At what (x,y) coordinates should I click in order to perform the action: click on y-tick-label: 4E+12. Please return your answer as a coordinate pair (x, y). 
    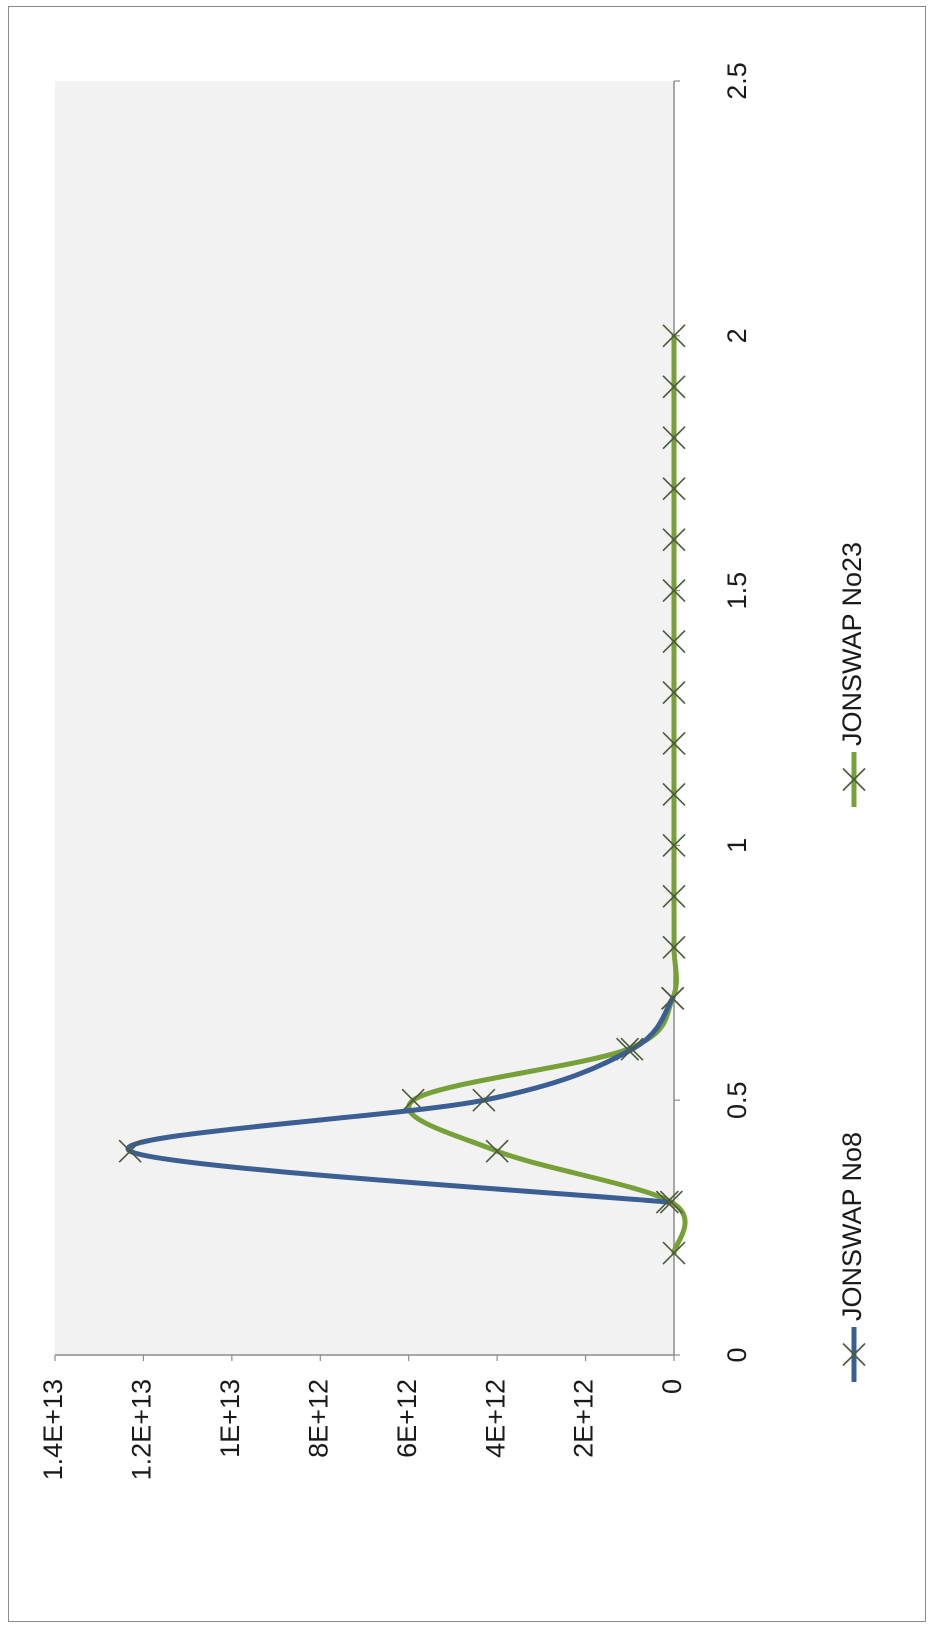
    Looking at the image, I should click on (495, 1418).